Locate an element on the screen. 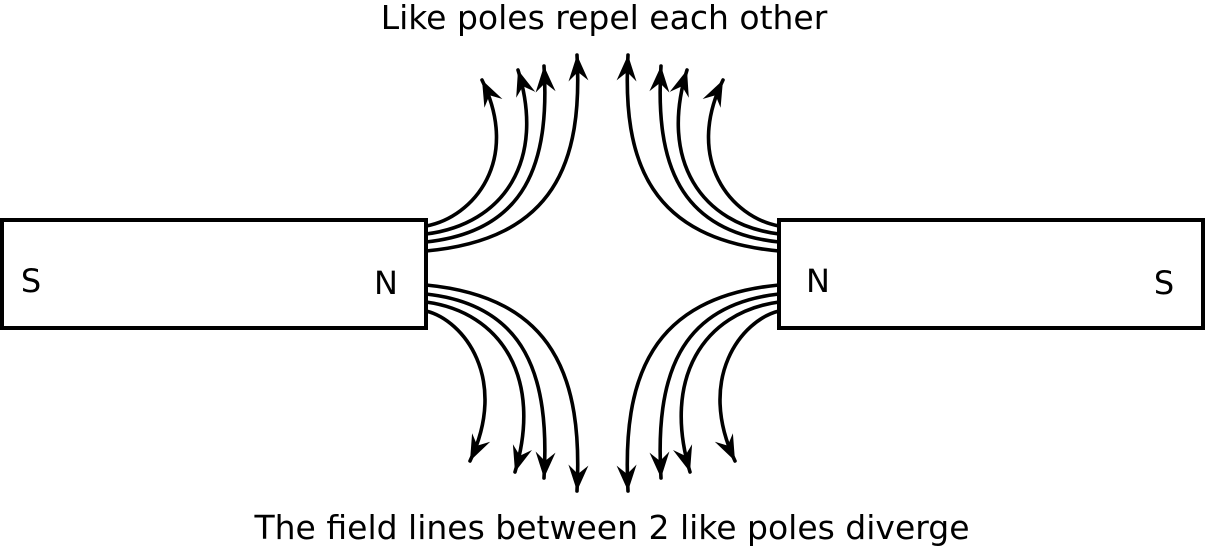 The width and height of the screenshot is (1205, 549). right-magnet: N S is located at coordinates (991, 274).